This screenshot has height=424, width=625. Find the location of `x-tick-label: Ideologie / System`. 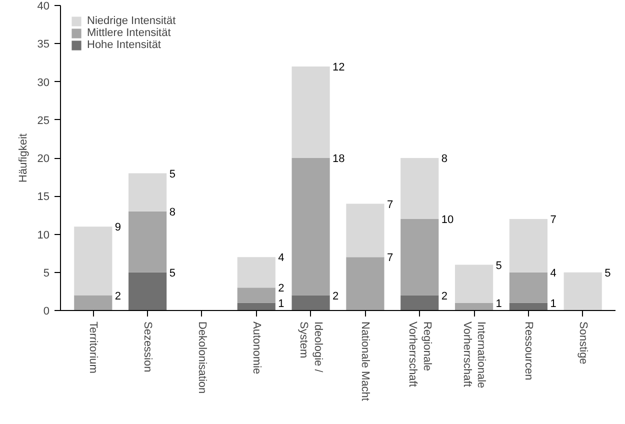

x-tick-label: Ideologie / System is located at coordinates (311, 348).